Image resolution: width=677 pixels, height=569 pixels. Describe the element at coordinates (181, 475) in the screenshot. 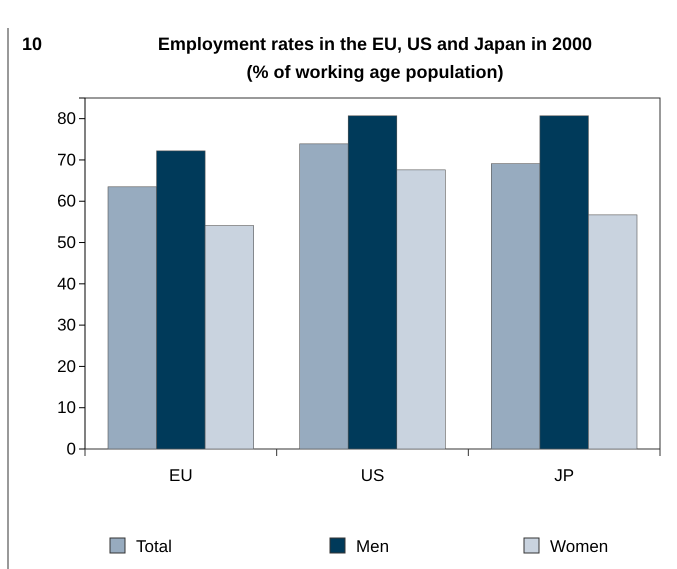

I see `x-tick-label: EU` at that location.